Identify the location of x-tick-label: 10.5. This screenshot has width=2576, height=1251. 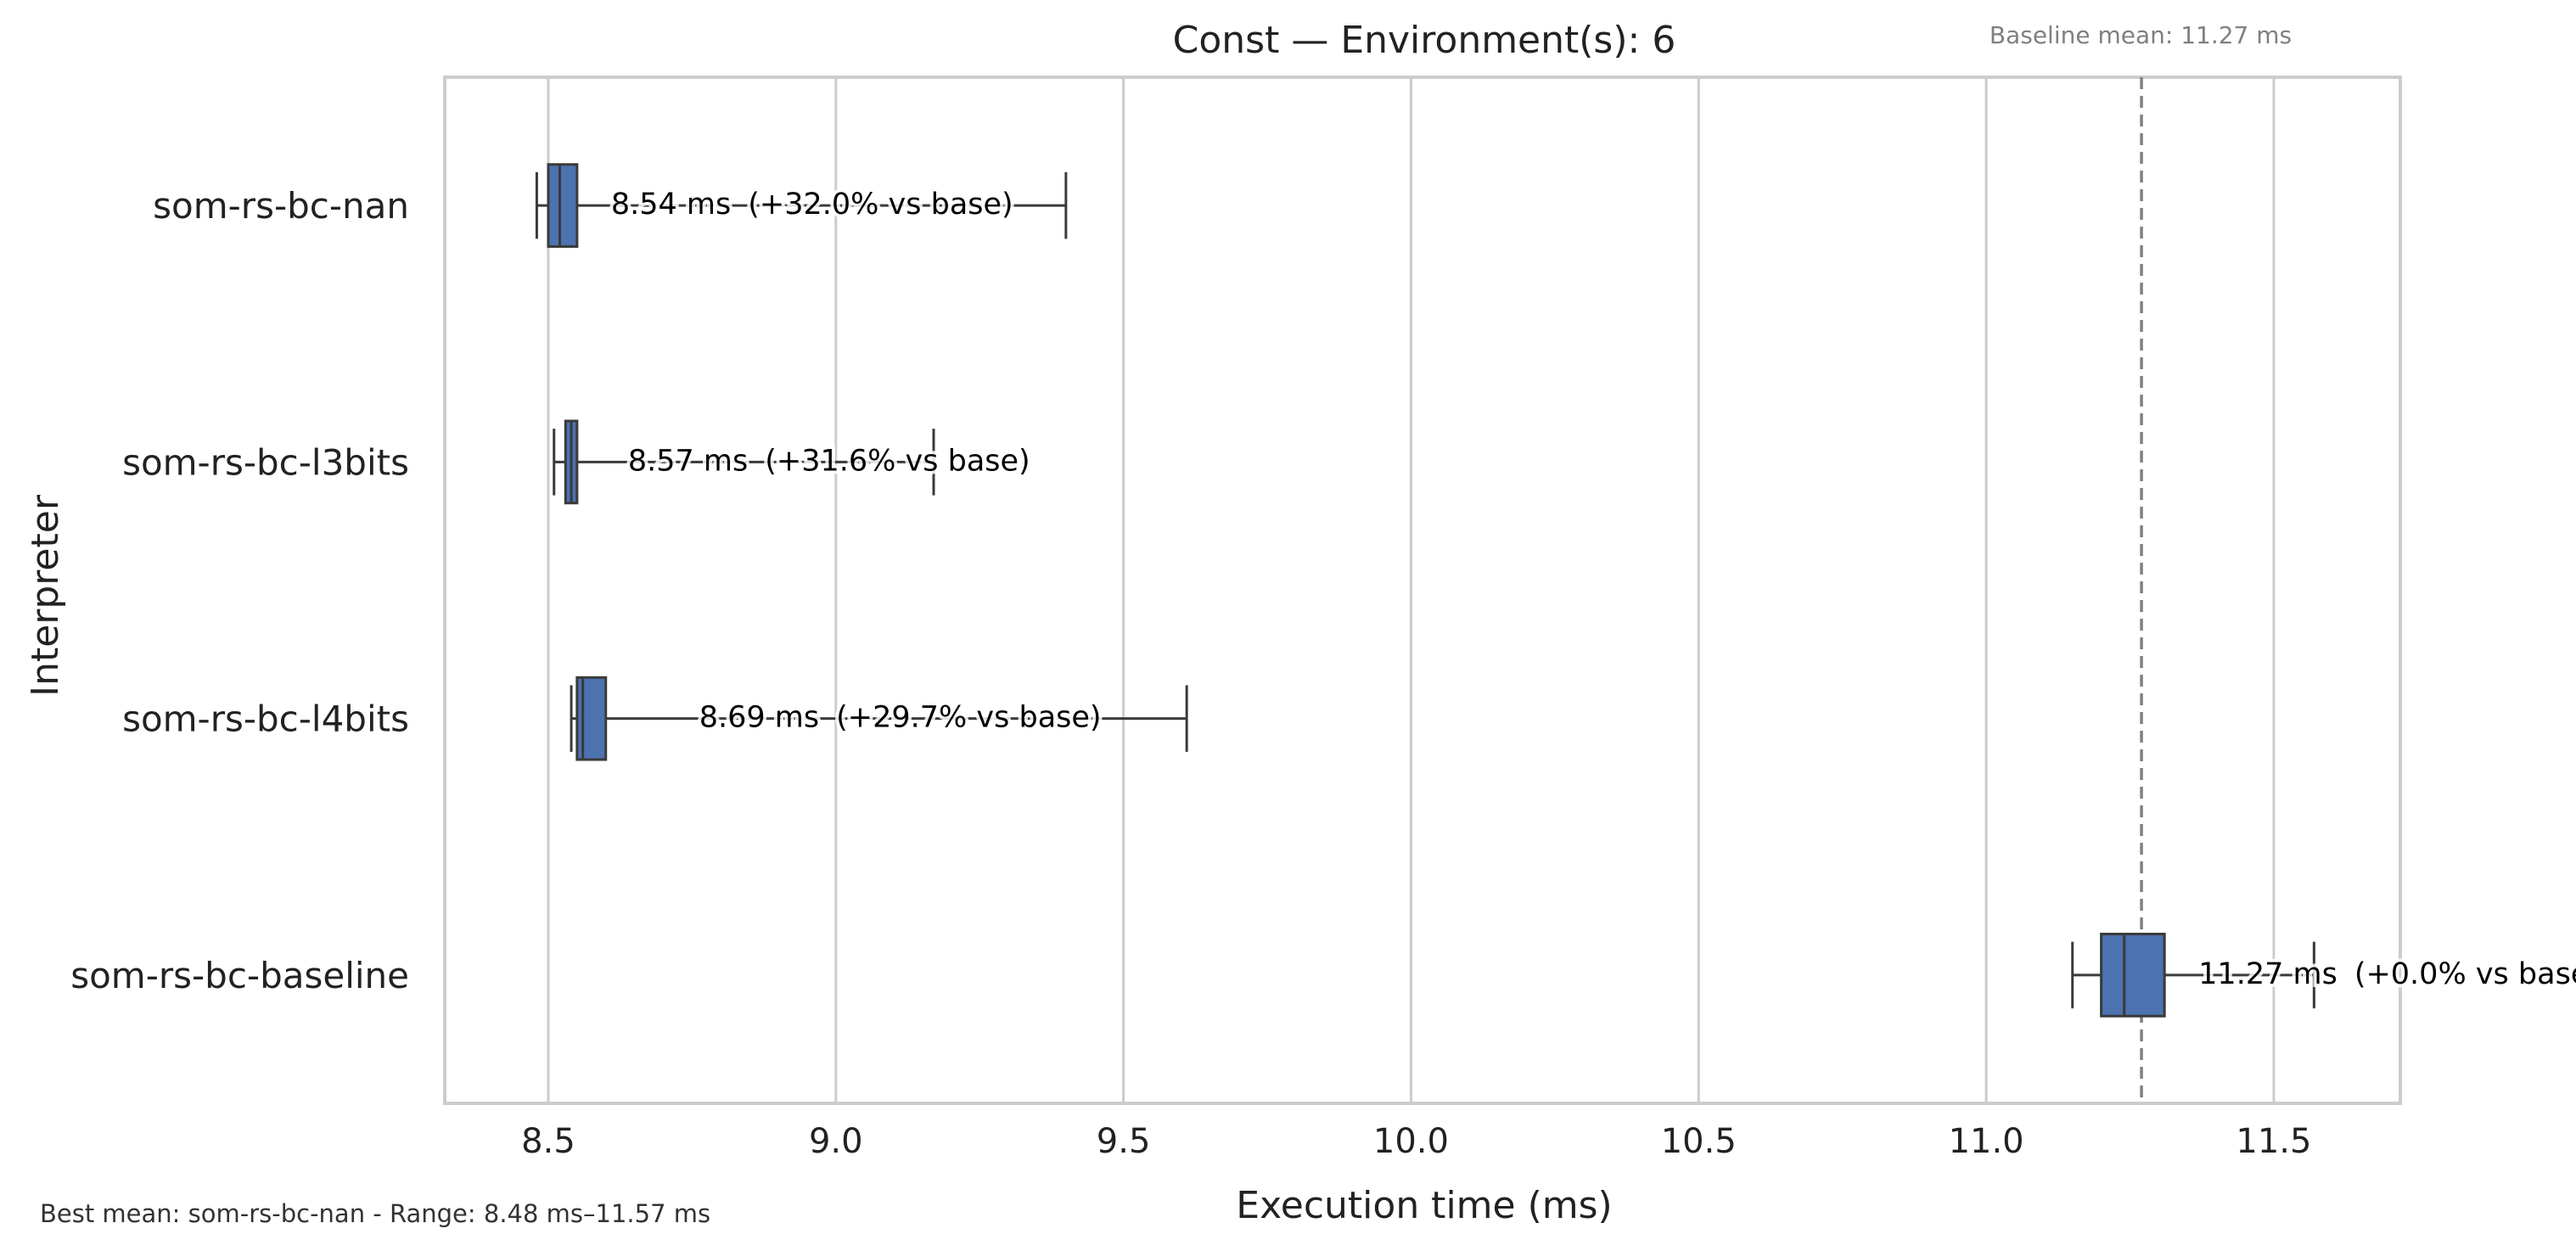
(1699, 1141).